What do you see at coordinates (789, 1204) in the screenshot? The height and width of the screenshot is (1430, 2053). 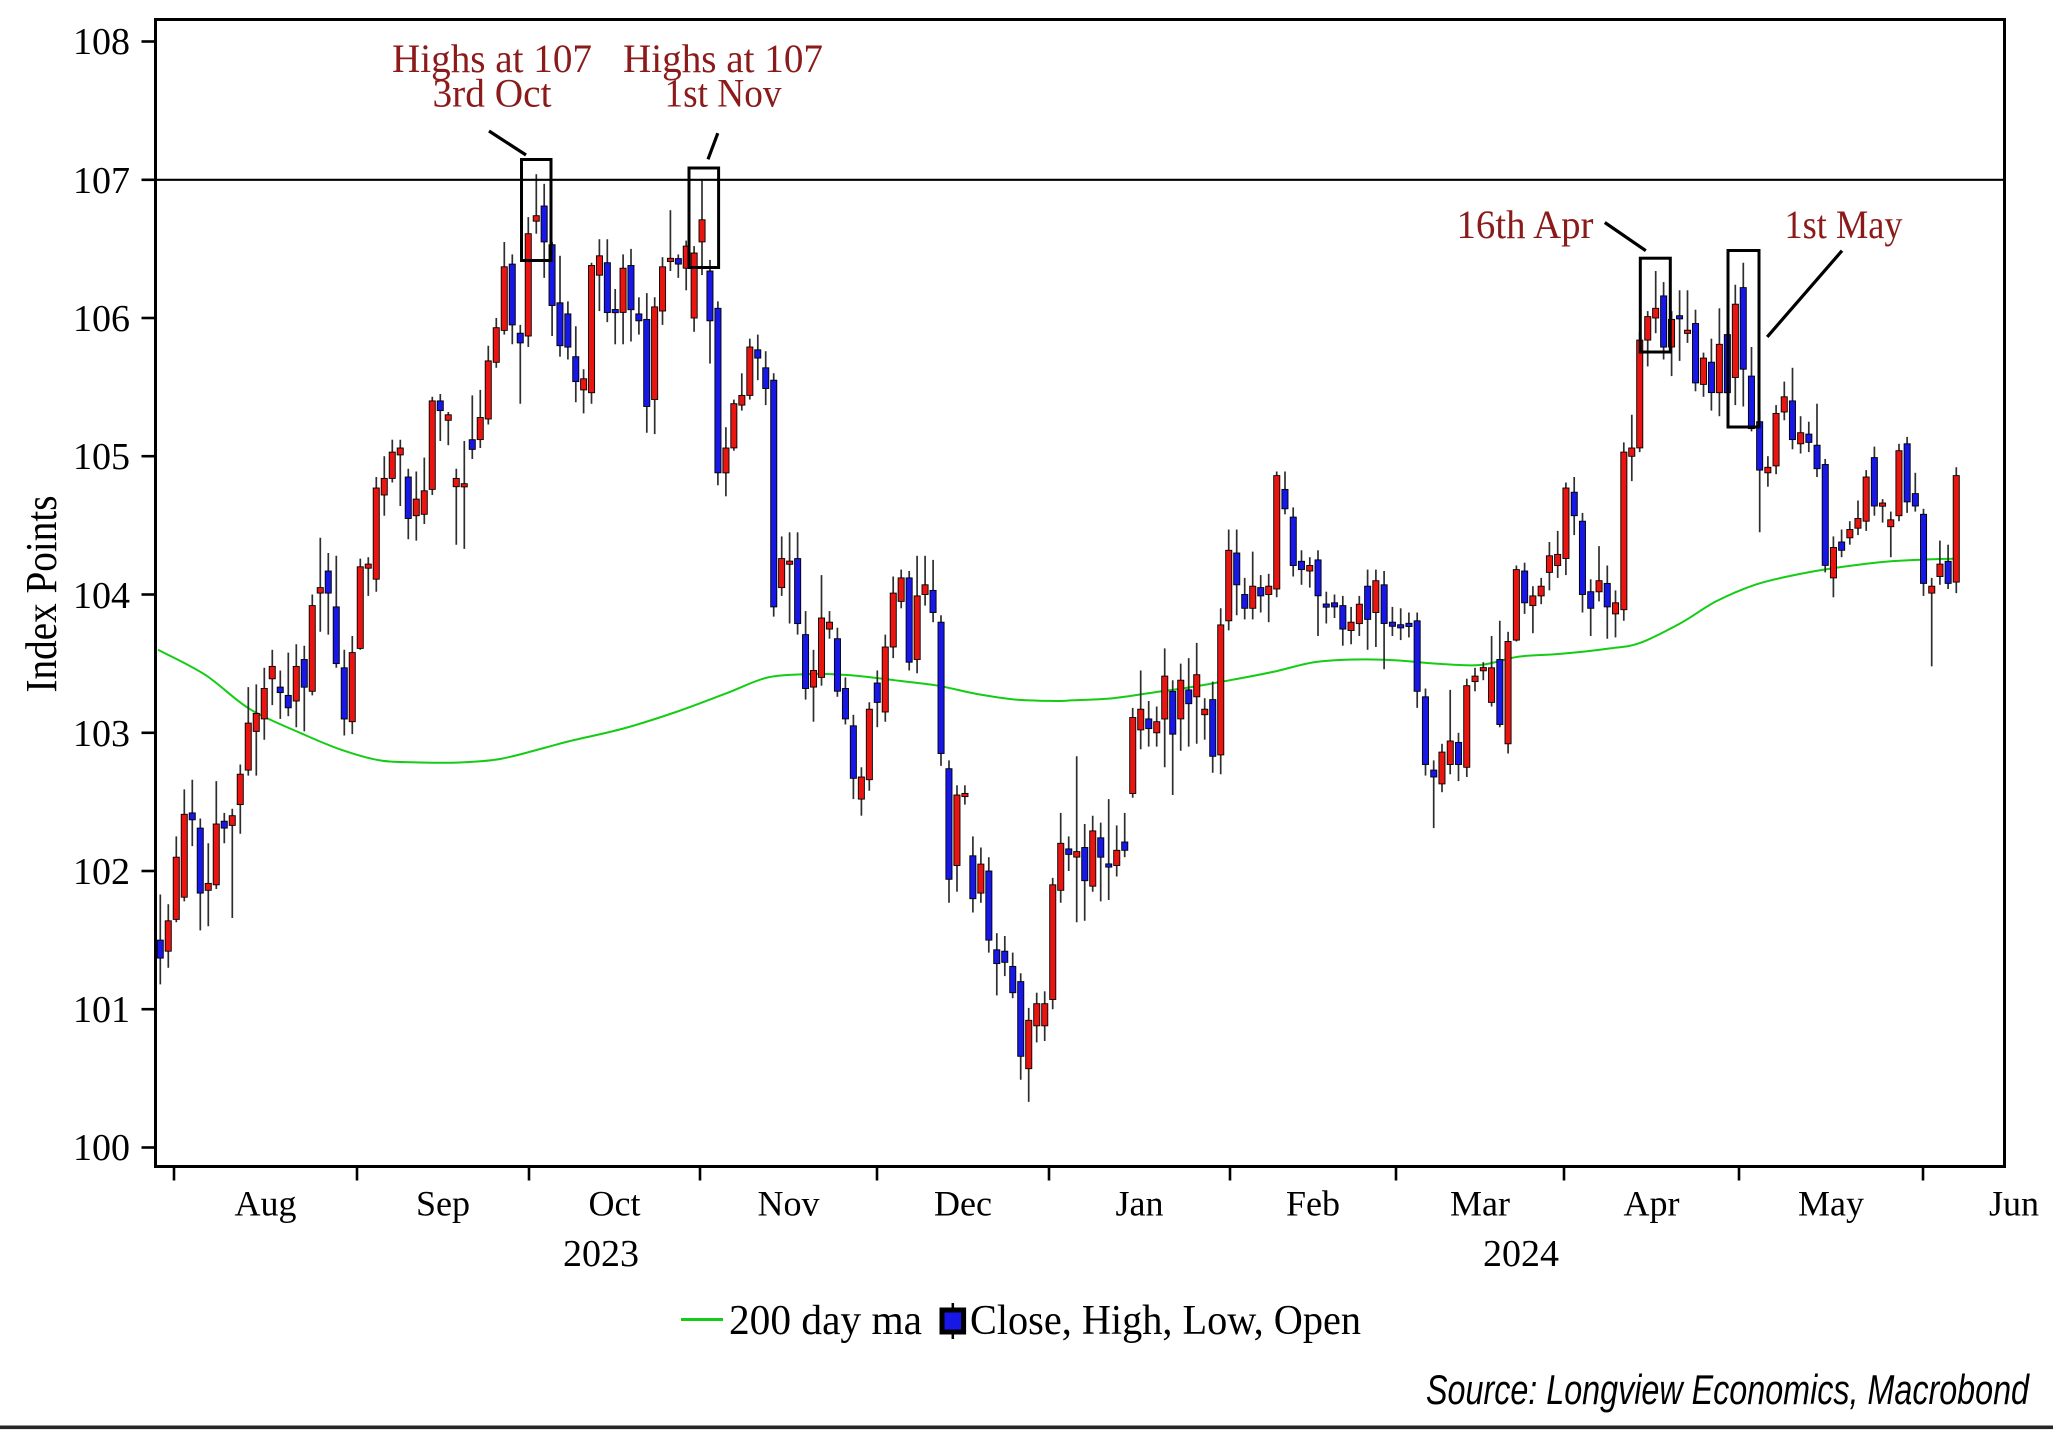 I see `svg-text: Nov` at bounding box center [789, 1204].